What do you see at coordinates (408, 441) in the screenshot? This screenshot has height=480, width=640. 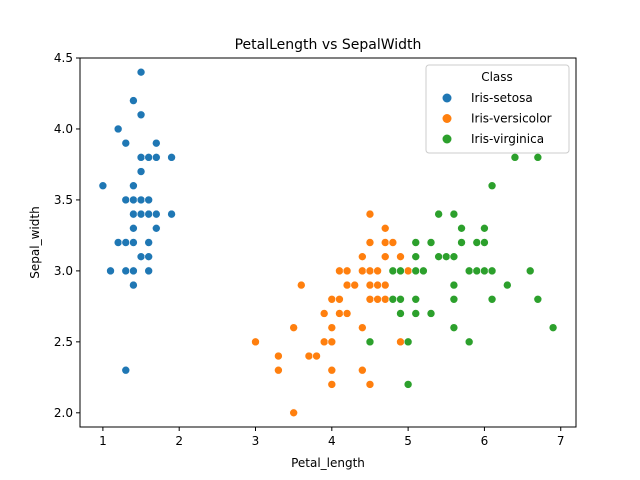 I see `x-tick-label: 5` at bounding box center [408, 441].